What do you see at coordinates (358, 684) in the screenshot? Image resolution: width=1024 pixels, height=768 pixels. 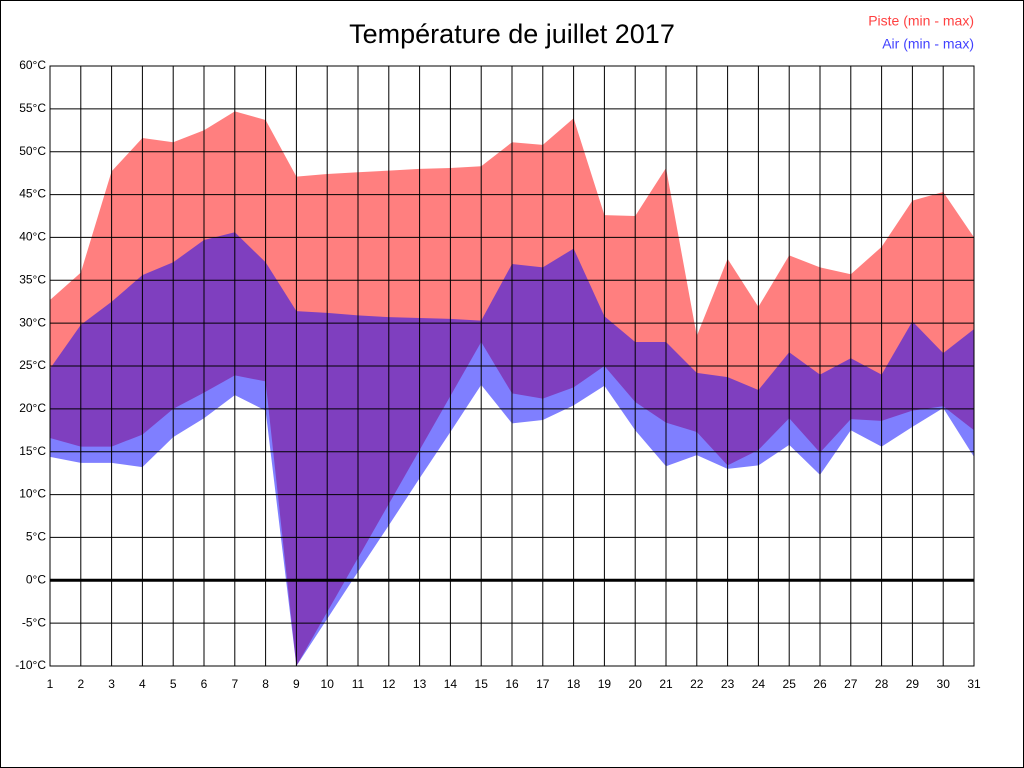 I see `x-tick-label: 11` at bounding box center [358, 684].